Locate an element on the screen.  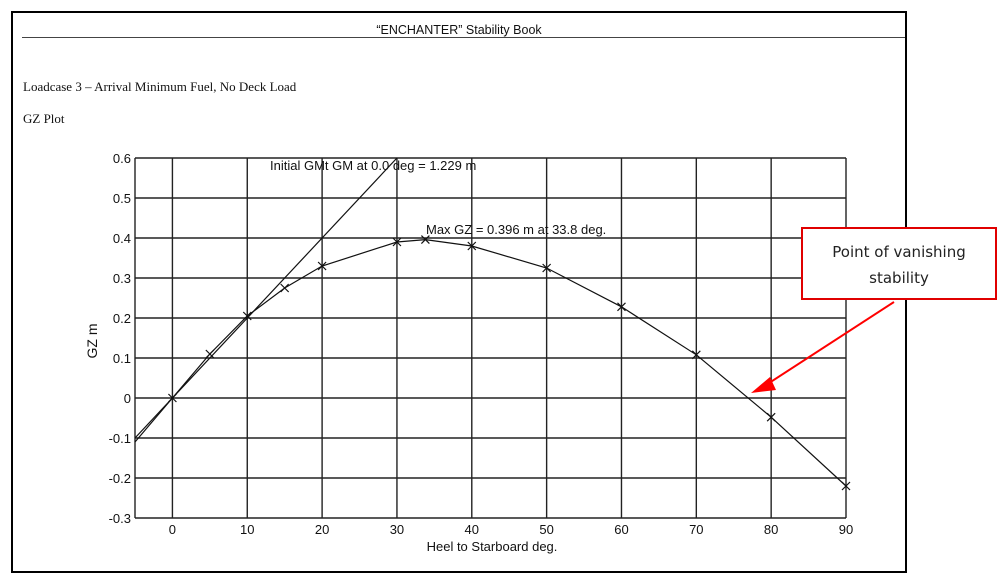
svg-text: 0.6 is located at coordinates (122, 158).